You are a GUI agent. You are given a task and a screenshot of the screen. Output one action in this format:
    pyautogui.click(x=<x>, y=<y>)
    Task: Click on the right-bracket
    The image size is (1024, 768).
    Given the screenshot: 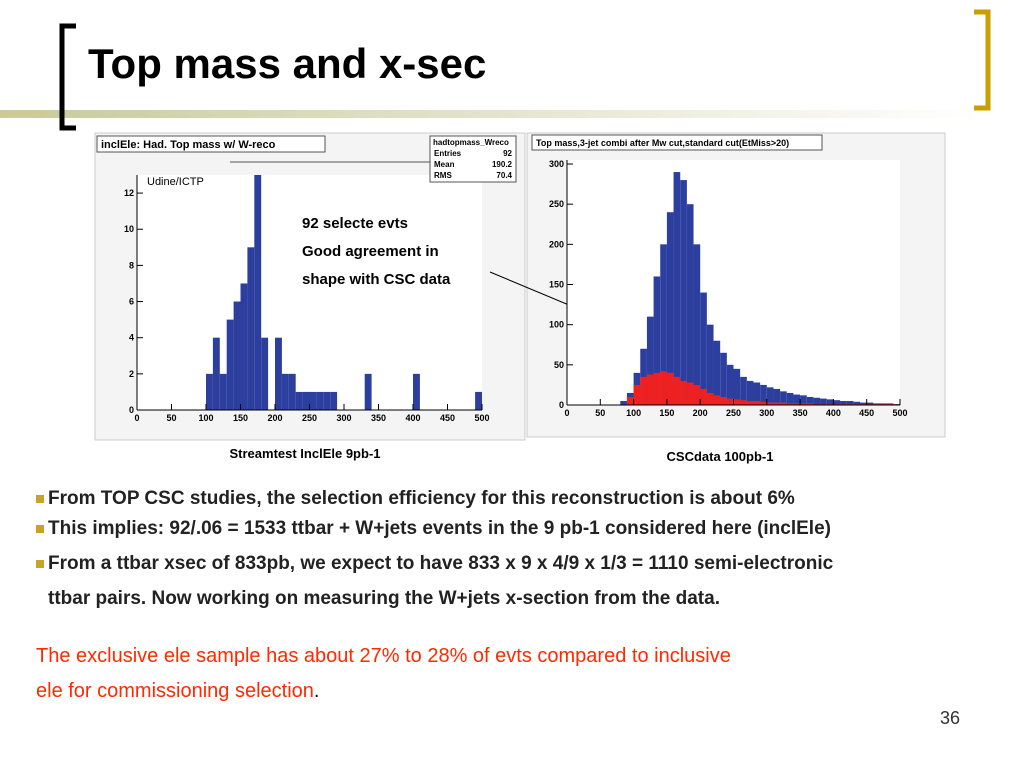 What is the action you would take?
    pyautogui.click(x=982, y=60)
    